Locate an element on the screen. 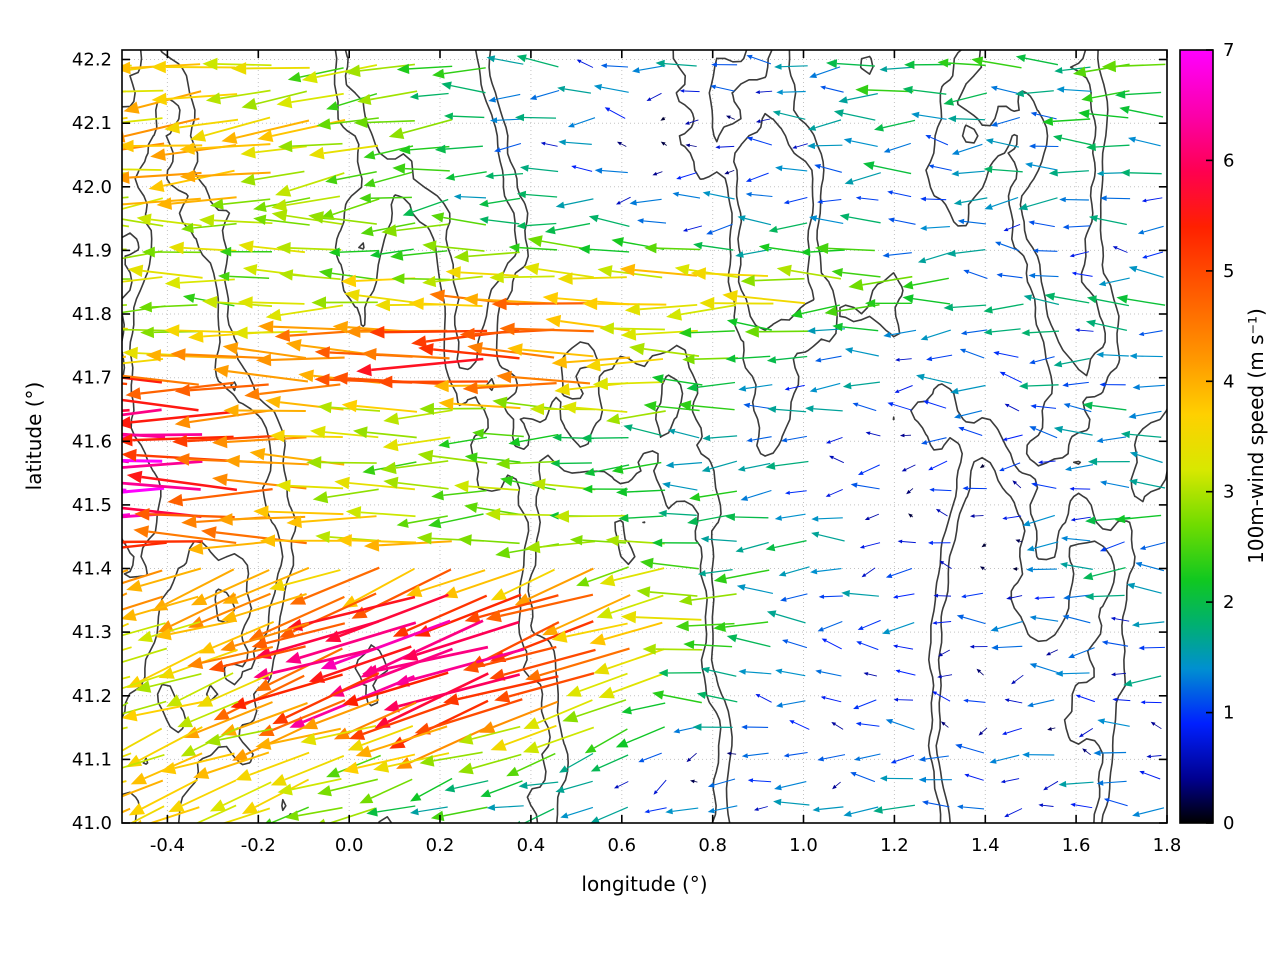 The height and width of the screenshot is (960, 1280). svg-text: 1 is located at coordinates (1228, 713).